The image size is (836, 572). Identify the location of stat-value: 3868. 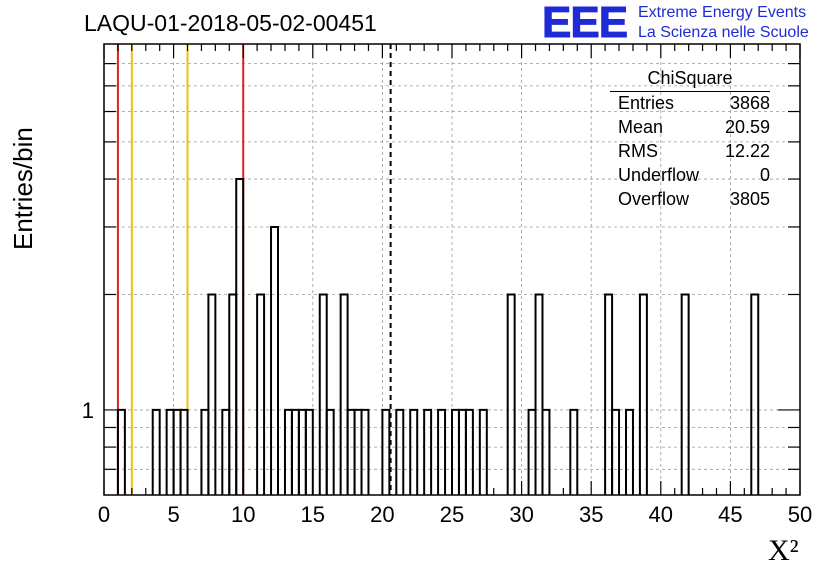
(749, 103).